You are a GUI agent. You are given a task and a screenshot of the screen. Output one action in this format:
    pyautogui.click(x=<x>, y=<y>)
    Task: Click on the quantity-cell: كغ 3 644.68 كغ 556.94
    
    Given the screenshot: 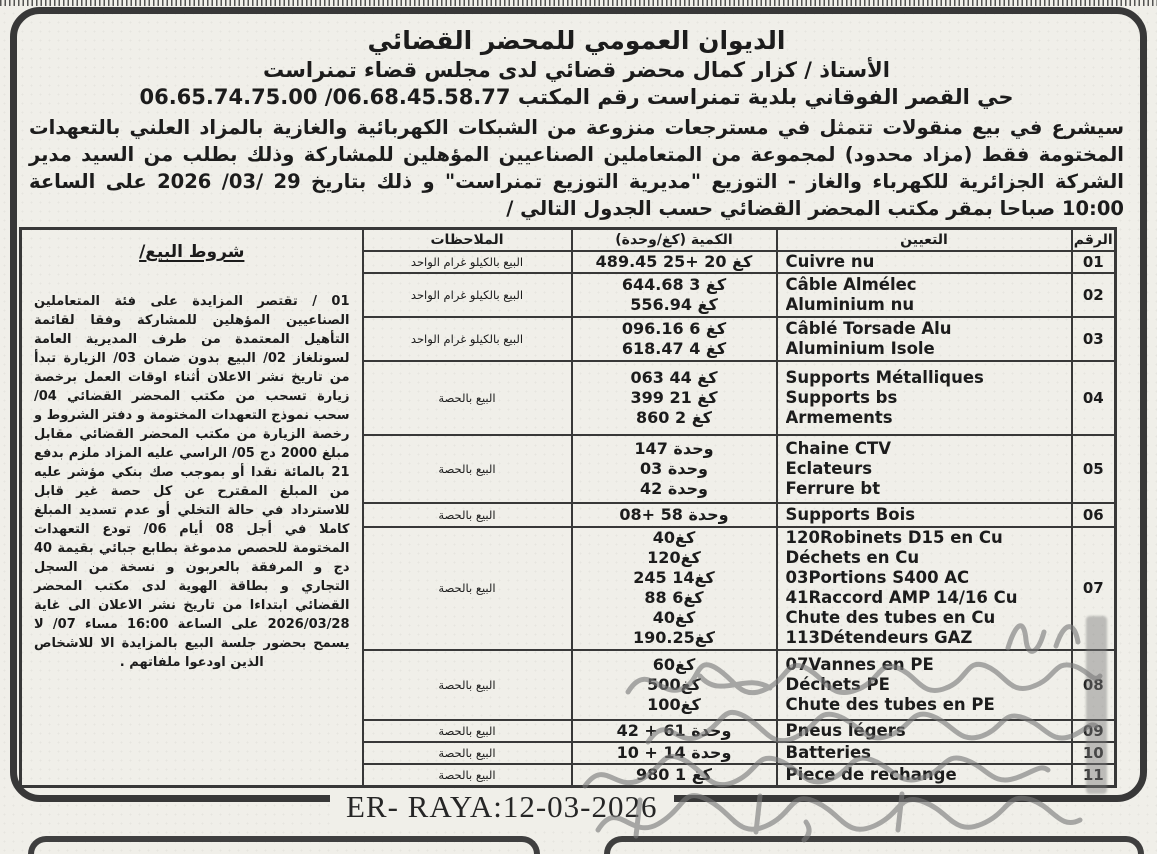 What is the action you would take?
    pyautogui.click(x=674, y=294)
    